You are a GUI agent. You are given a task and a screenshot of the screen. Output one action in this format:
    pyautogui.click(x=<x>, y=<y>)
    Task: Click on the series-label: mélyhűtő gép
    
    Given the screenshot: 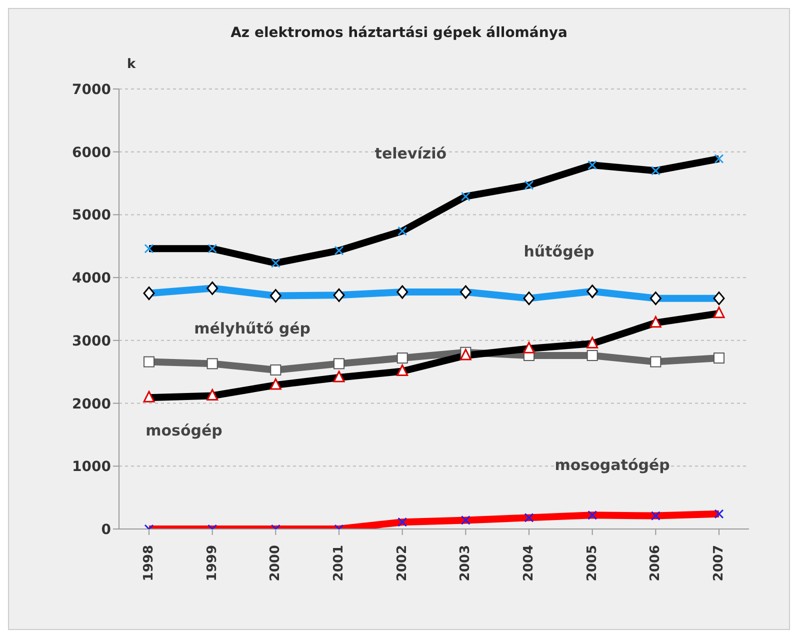 What is the action you would take?
    pyautogui.click(x=252, y=329)
    